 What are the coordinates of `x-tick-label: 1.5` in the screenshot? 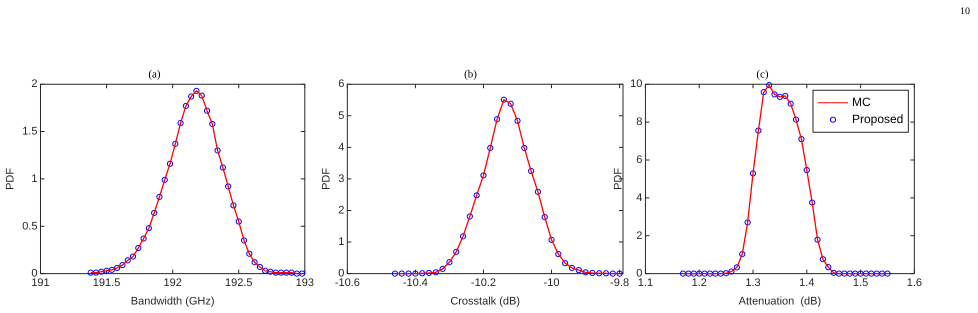 It's located at (860, 283).